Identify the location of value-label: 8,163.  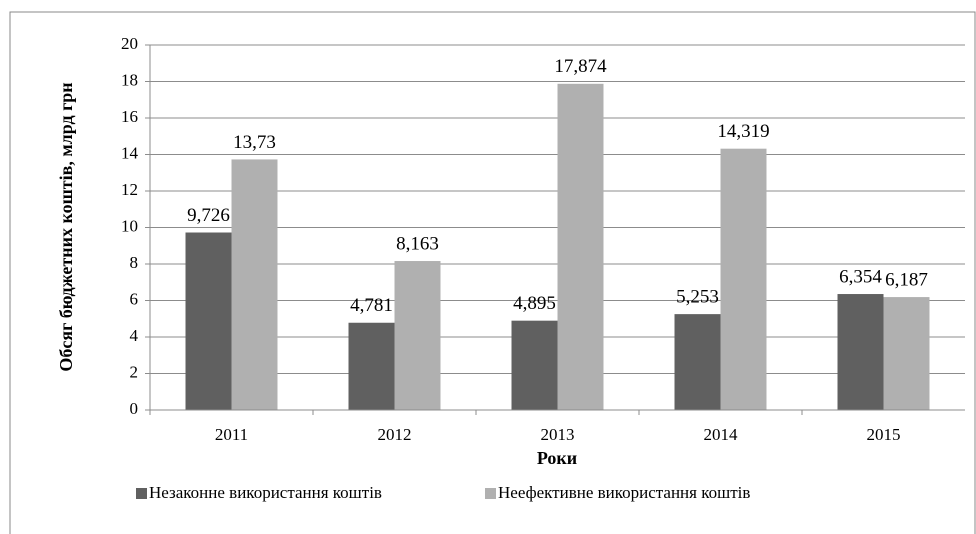
(417, 243).